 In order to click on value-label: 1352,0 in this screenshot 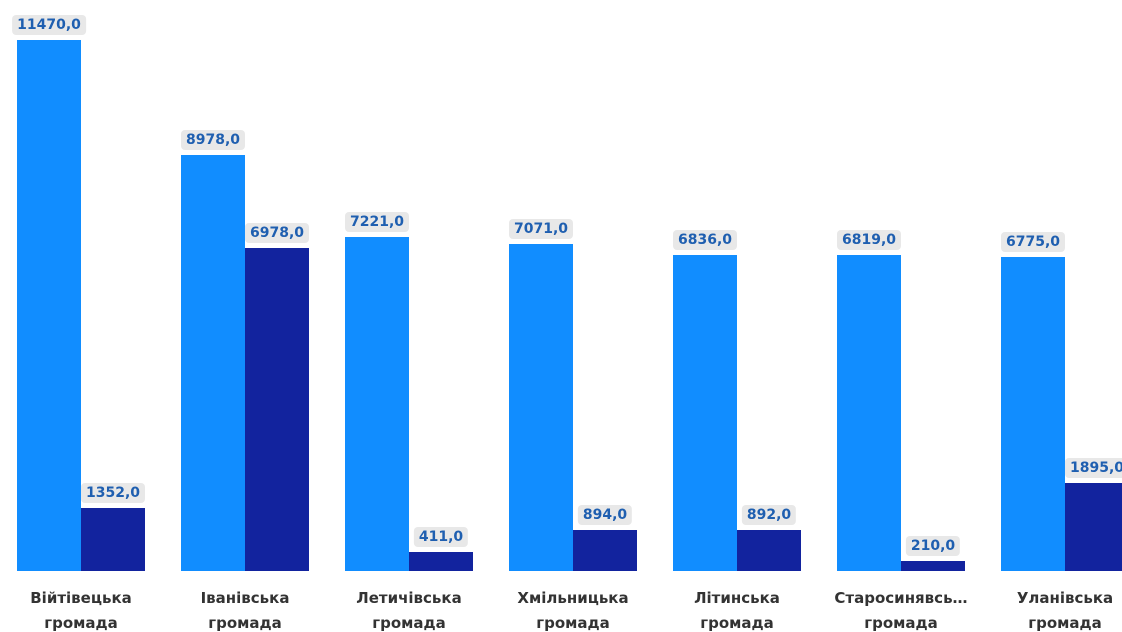, I will do `click(113, 493)`.